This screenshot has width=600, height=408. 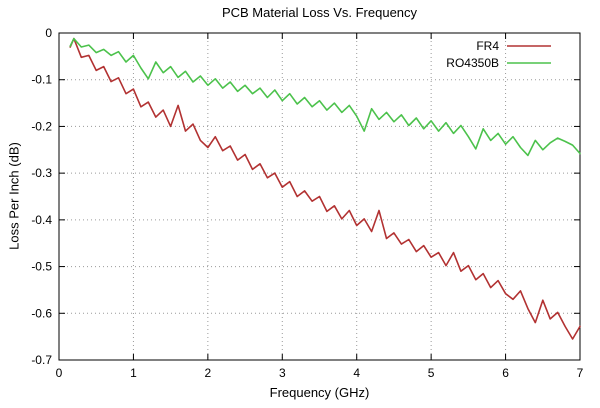 I want to click on x-tick-label: 2, so click(x=208, y=373).